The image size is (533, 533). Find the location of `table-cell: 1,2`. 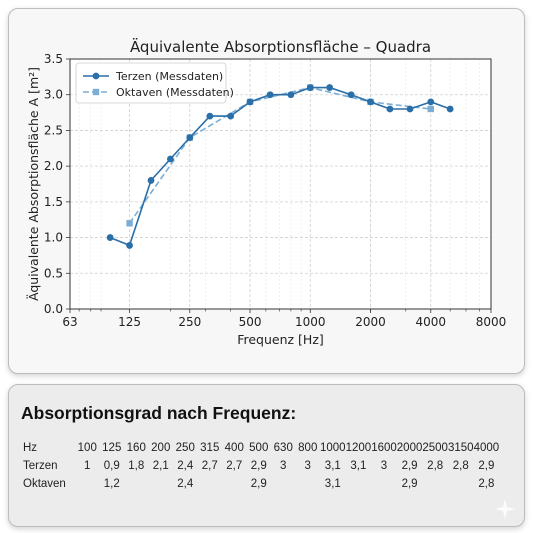

table-cell: 1,2 is located at coordinates (111, 484).